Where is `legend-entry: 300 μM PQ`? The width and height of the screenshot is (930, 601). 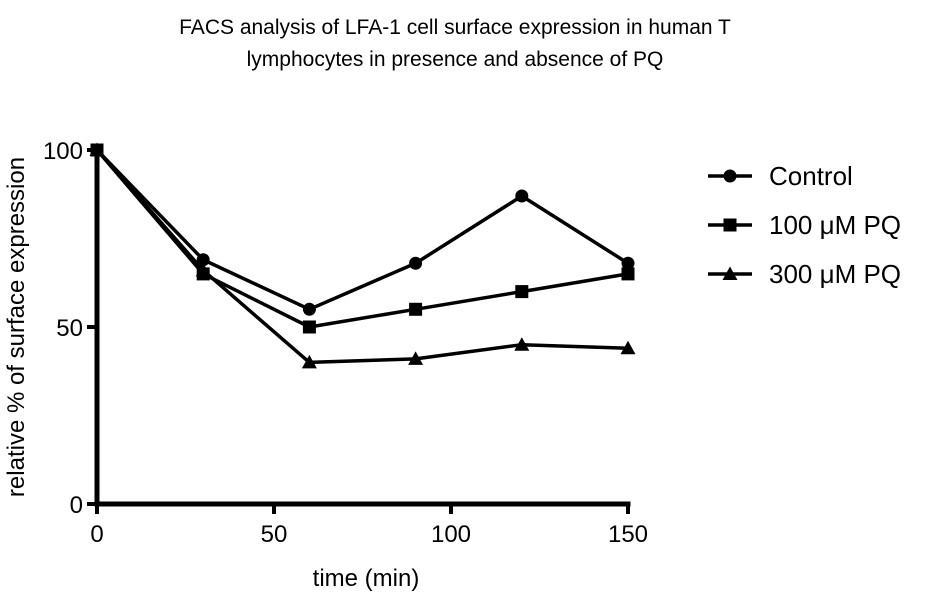
legend-entry: 300 μM PQ is located at coordinates (804, 274).